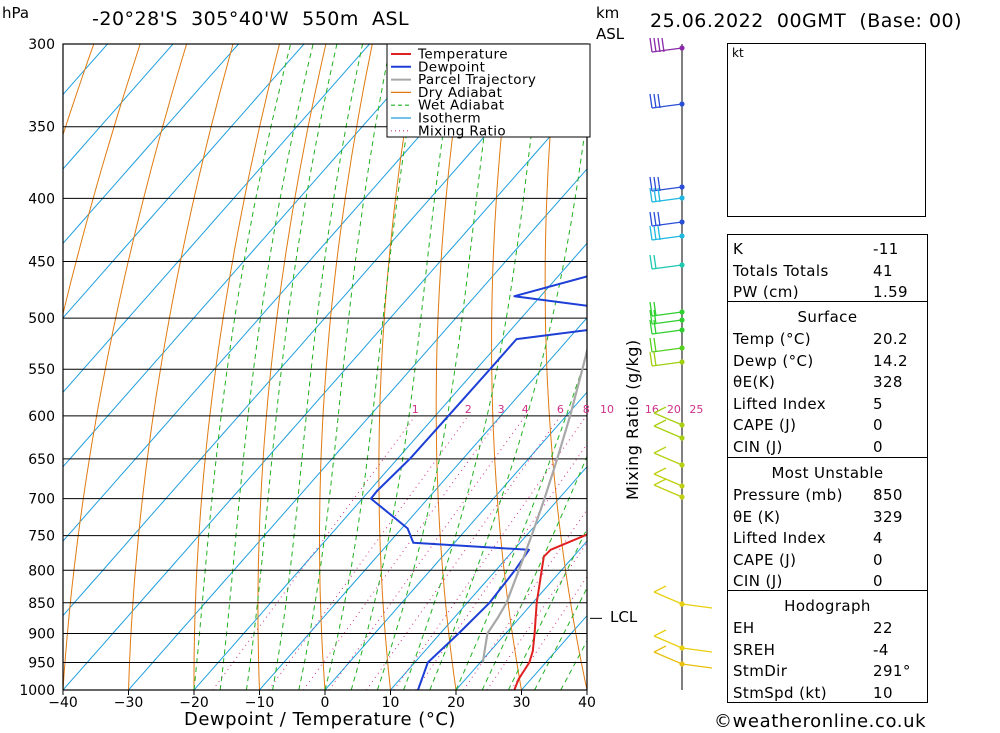  What do you see at coordinates (674, 409) in the screenshot?
I see `mixing-ratio-label: 20` at bounding box center [674, 409].